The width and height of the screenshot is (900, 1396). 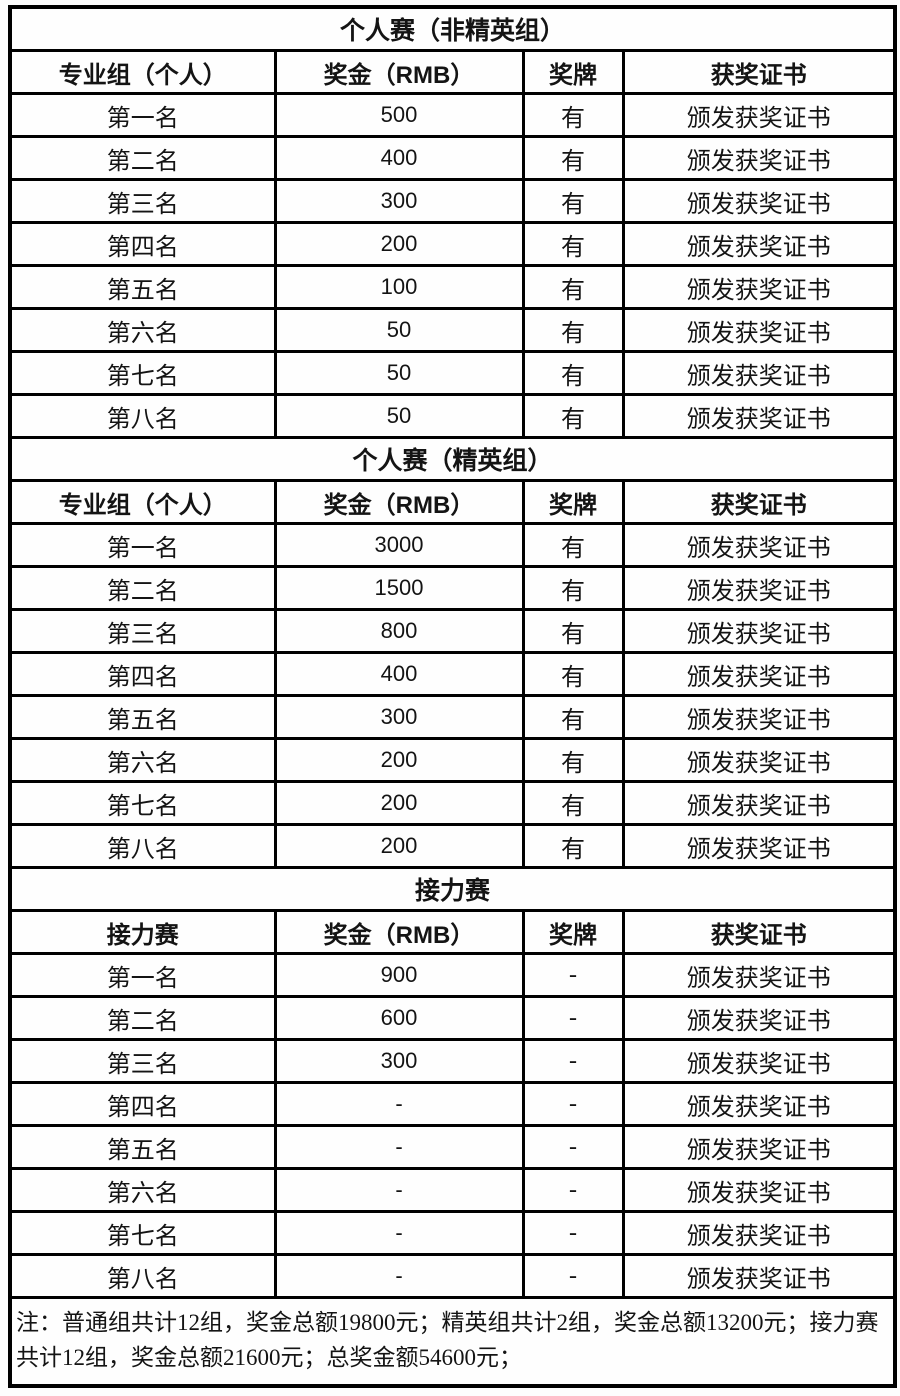 I want to click on table-row: 第四名 400 有颁发获奖证书, so click(x=452, y=674).